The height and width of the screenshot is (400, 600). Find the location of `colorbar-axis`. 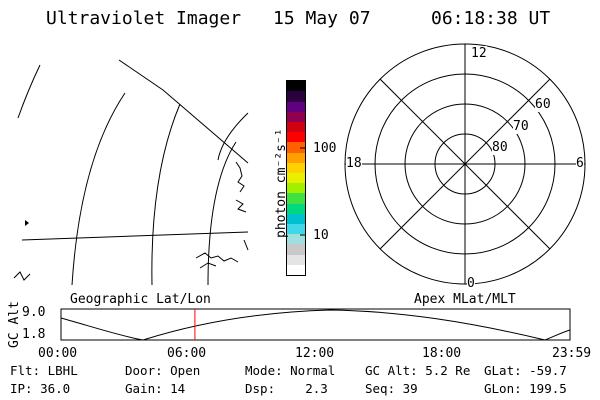

colorbar-axis is located at coordinates (303, 191).